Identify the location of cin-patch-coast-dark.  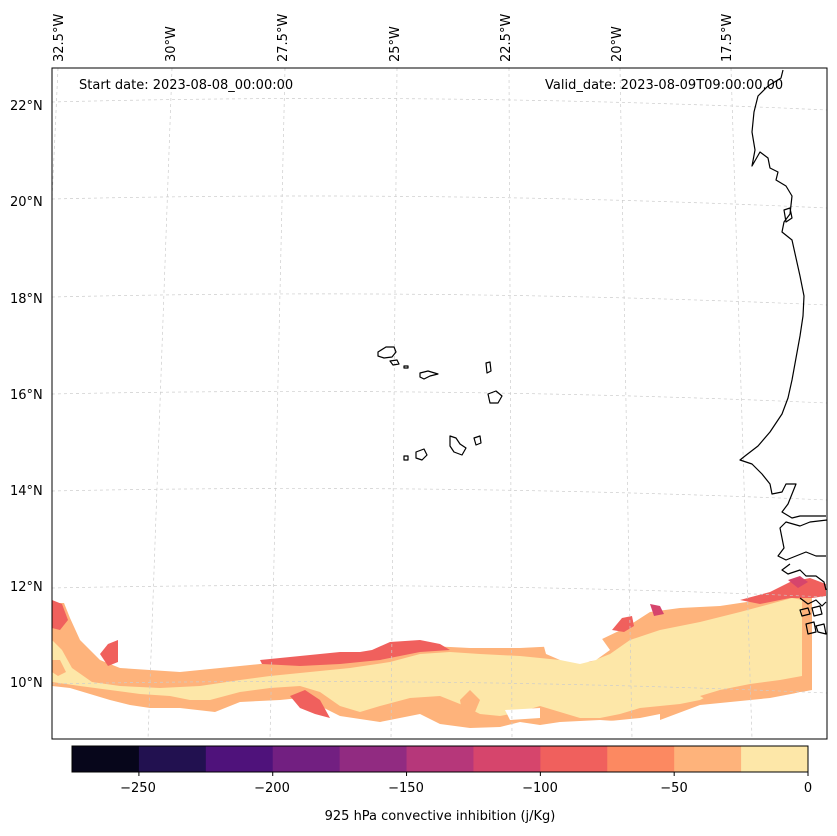
(798, 582).